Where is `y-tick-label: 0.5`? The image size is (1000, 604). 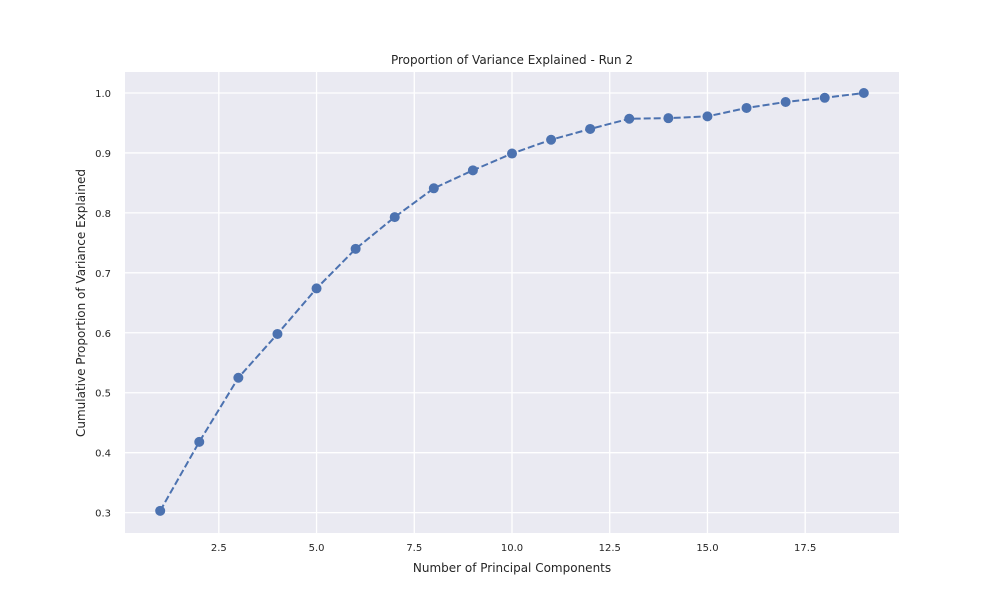
y-tick-label: 0.5 is located at coordinates (103, 394).